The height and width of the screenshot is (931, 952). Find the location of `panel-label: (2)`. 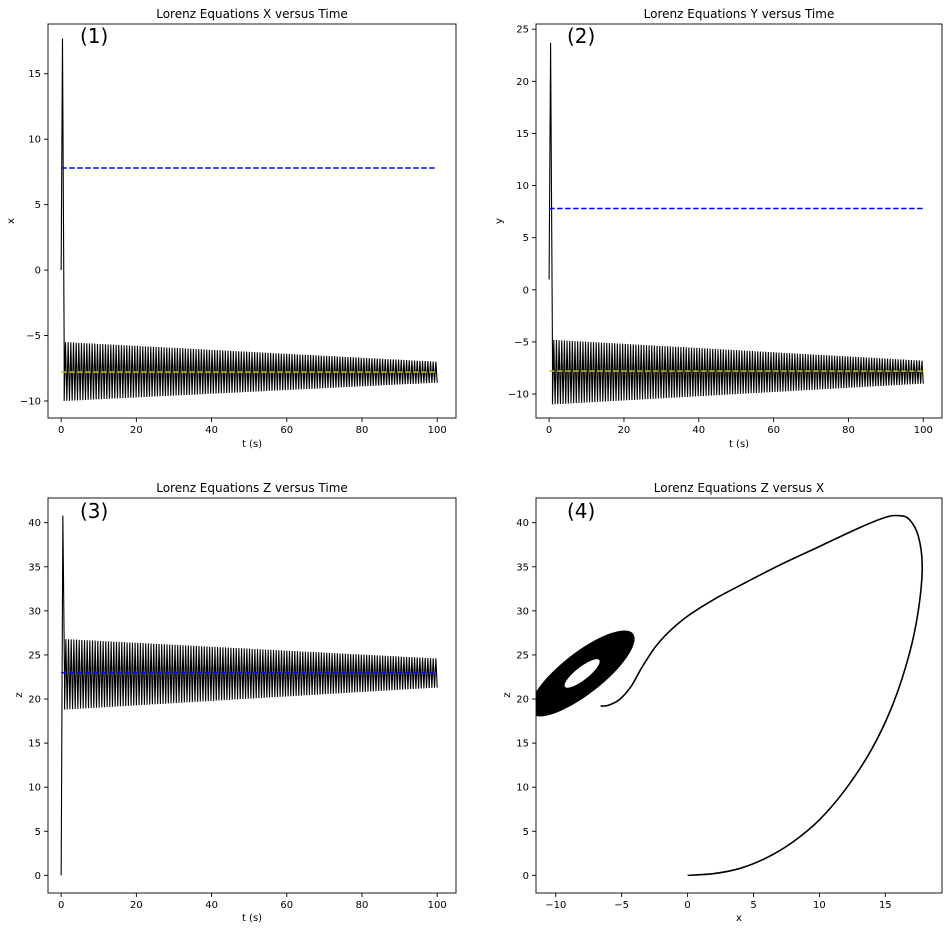

panel-label: (2) is located at coordinates (581, 36).